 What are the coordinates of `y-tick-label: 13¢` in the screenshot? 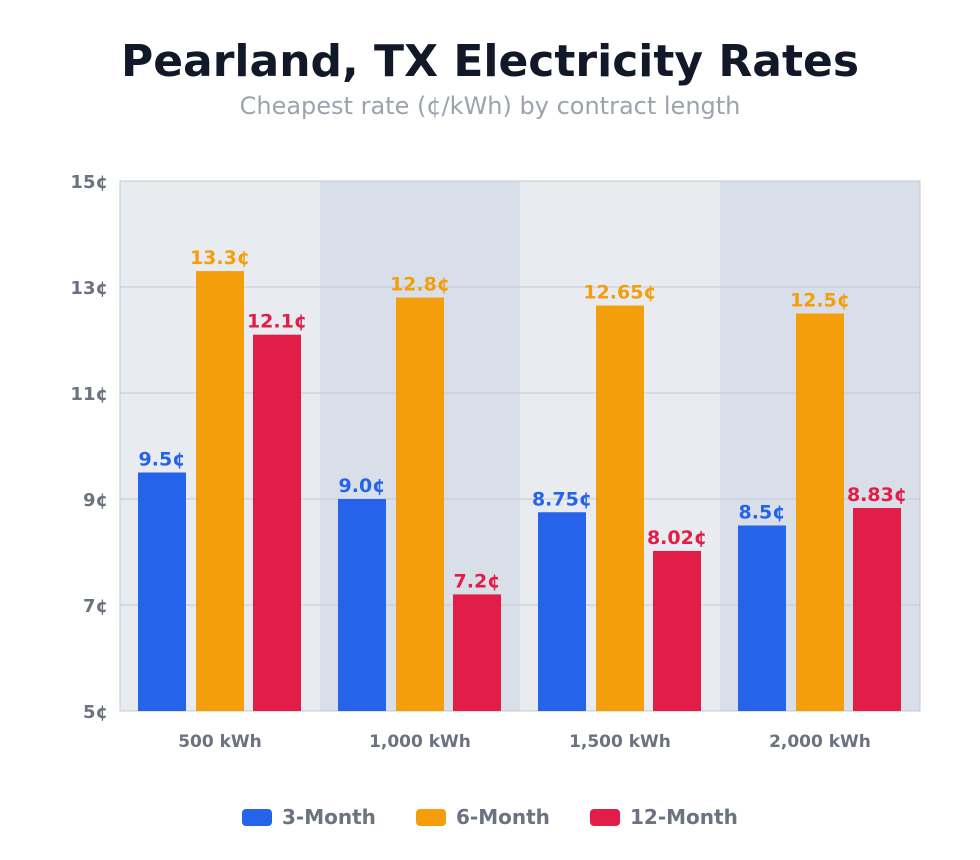 It's located at (89, 288).